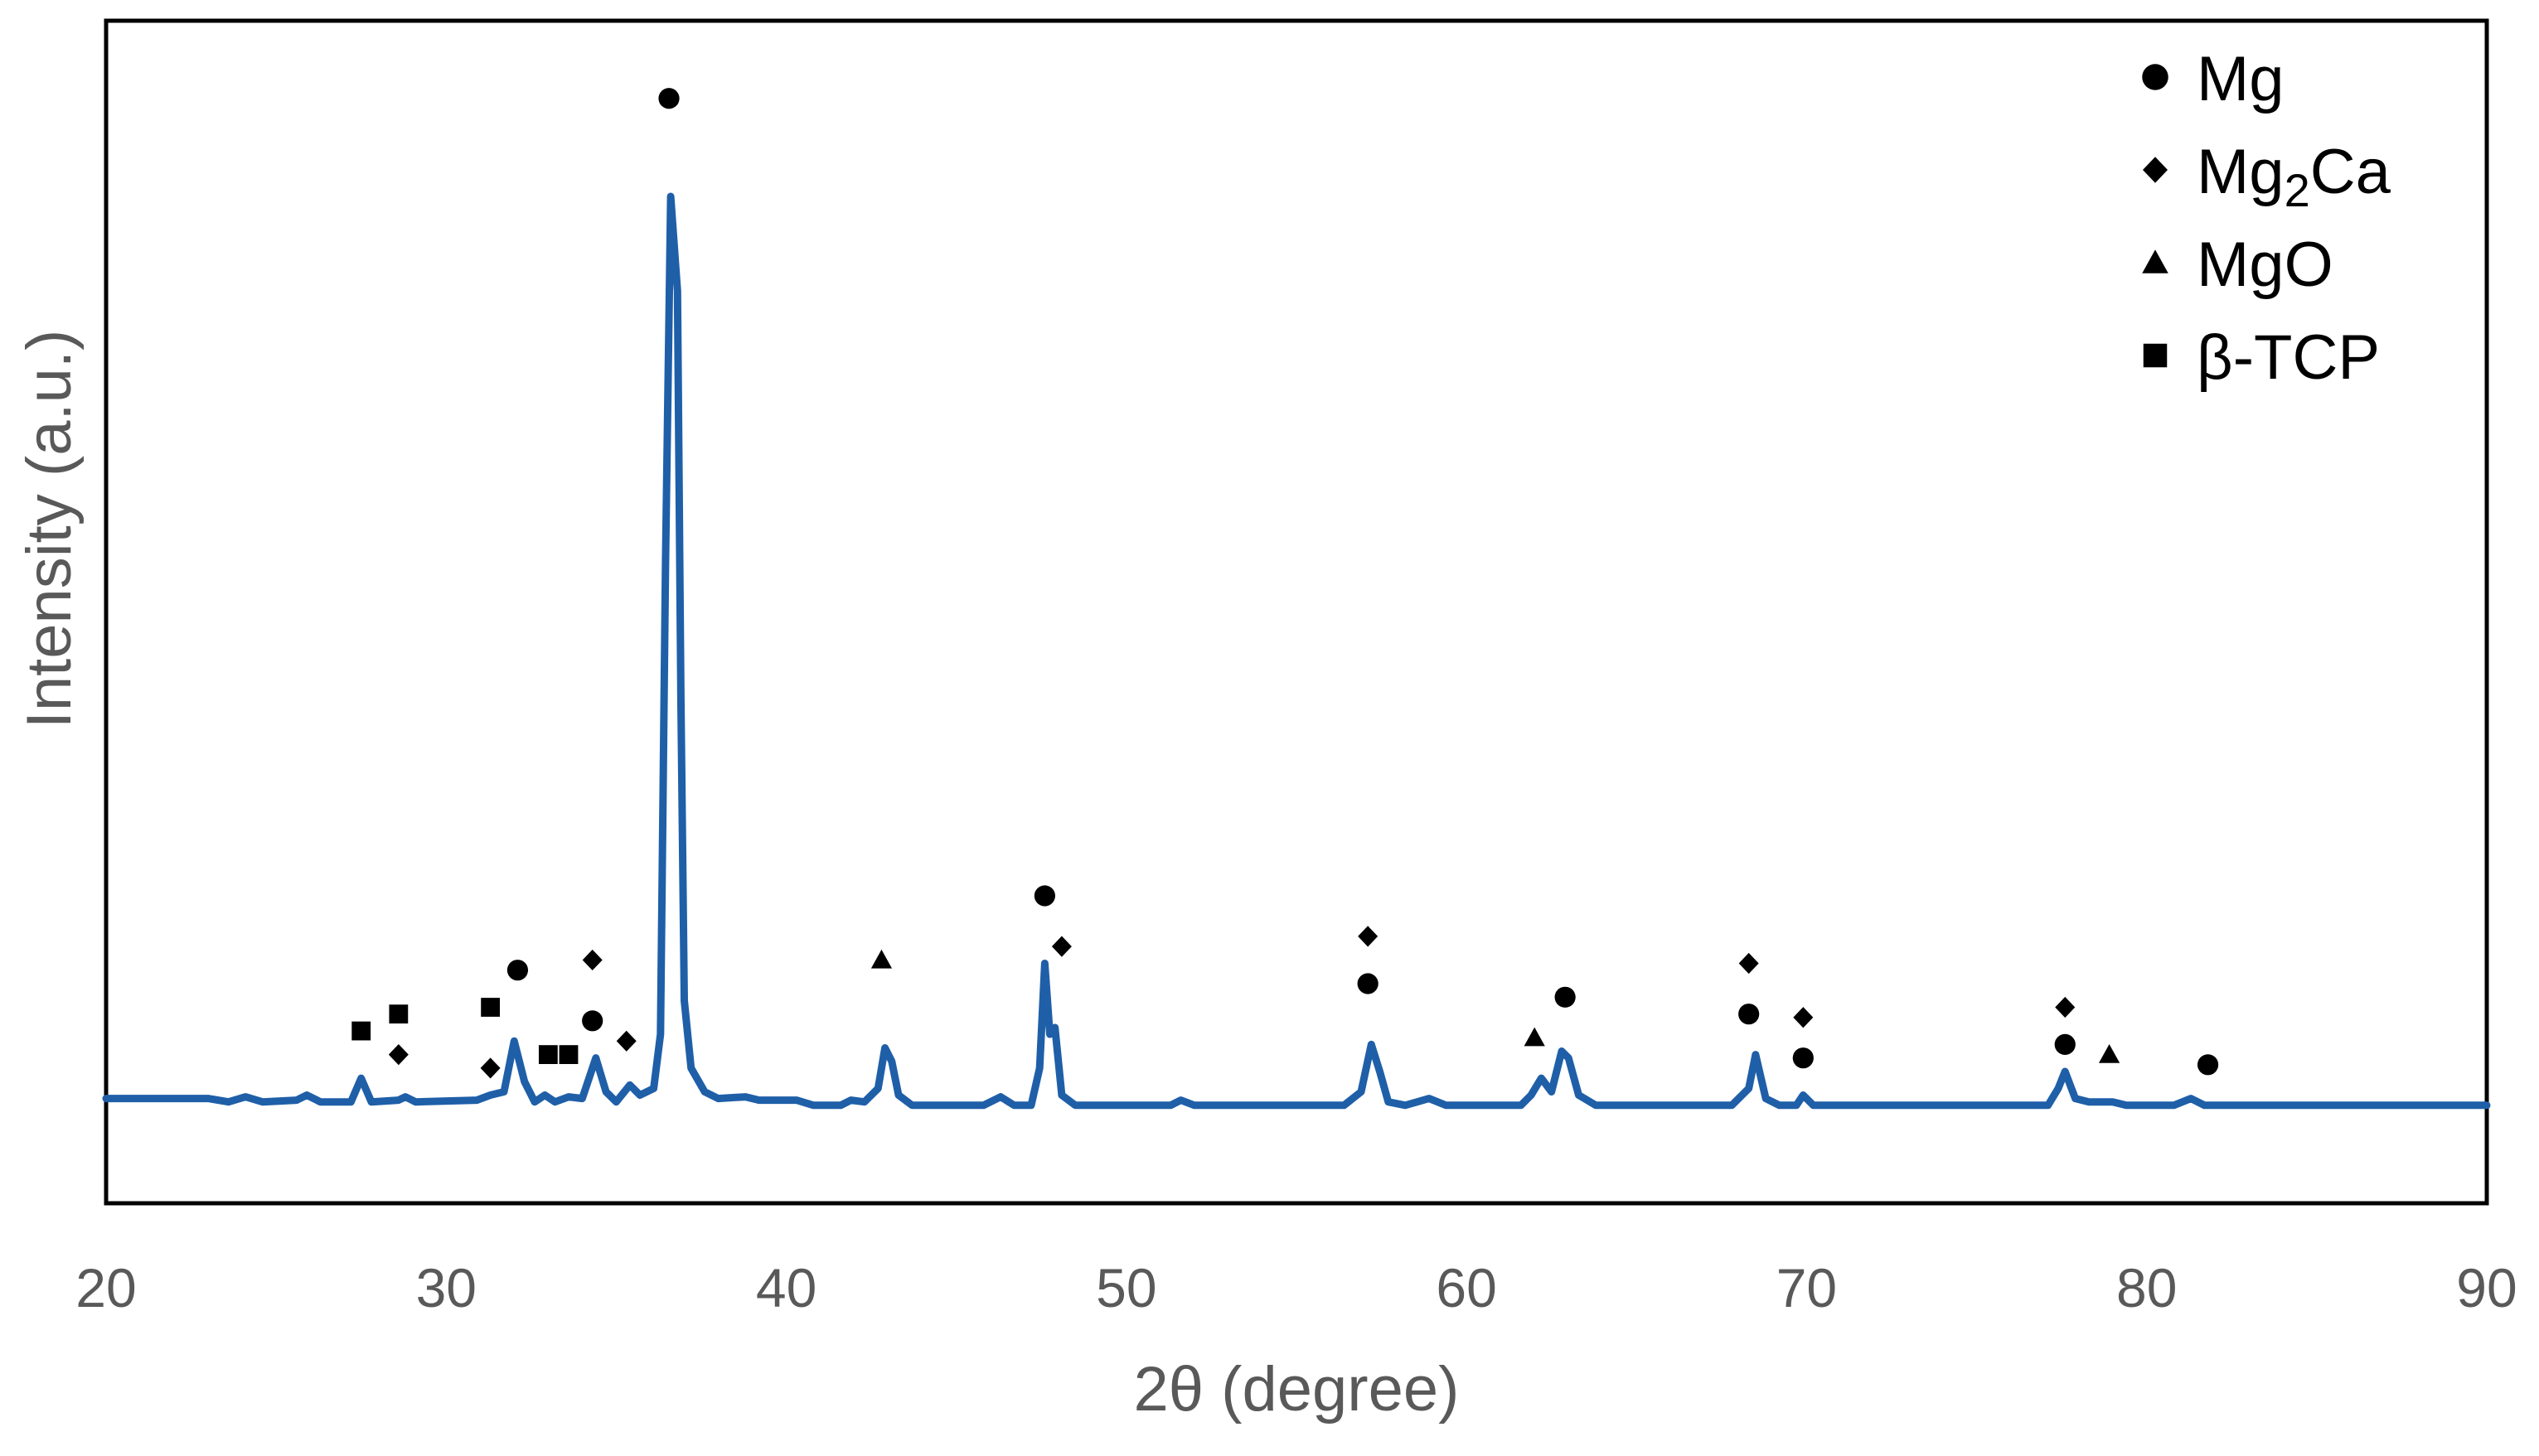 The height and width of the screenshot is (1456, 2539). Describe the element at coordinates (2241, 79) in the screenshot. I see `legend-label: Mg` at that location.